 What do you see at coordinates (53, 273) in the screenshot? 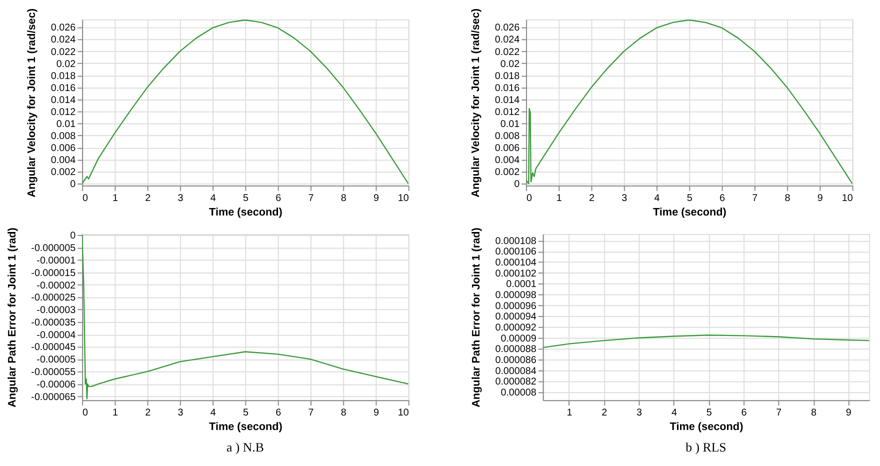
I see `y-tick-label: -0.000015` at bounding box center [53, 273].